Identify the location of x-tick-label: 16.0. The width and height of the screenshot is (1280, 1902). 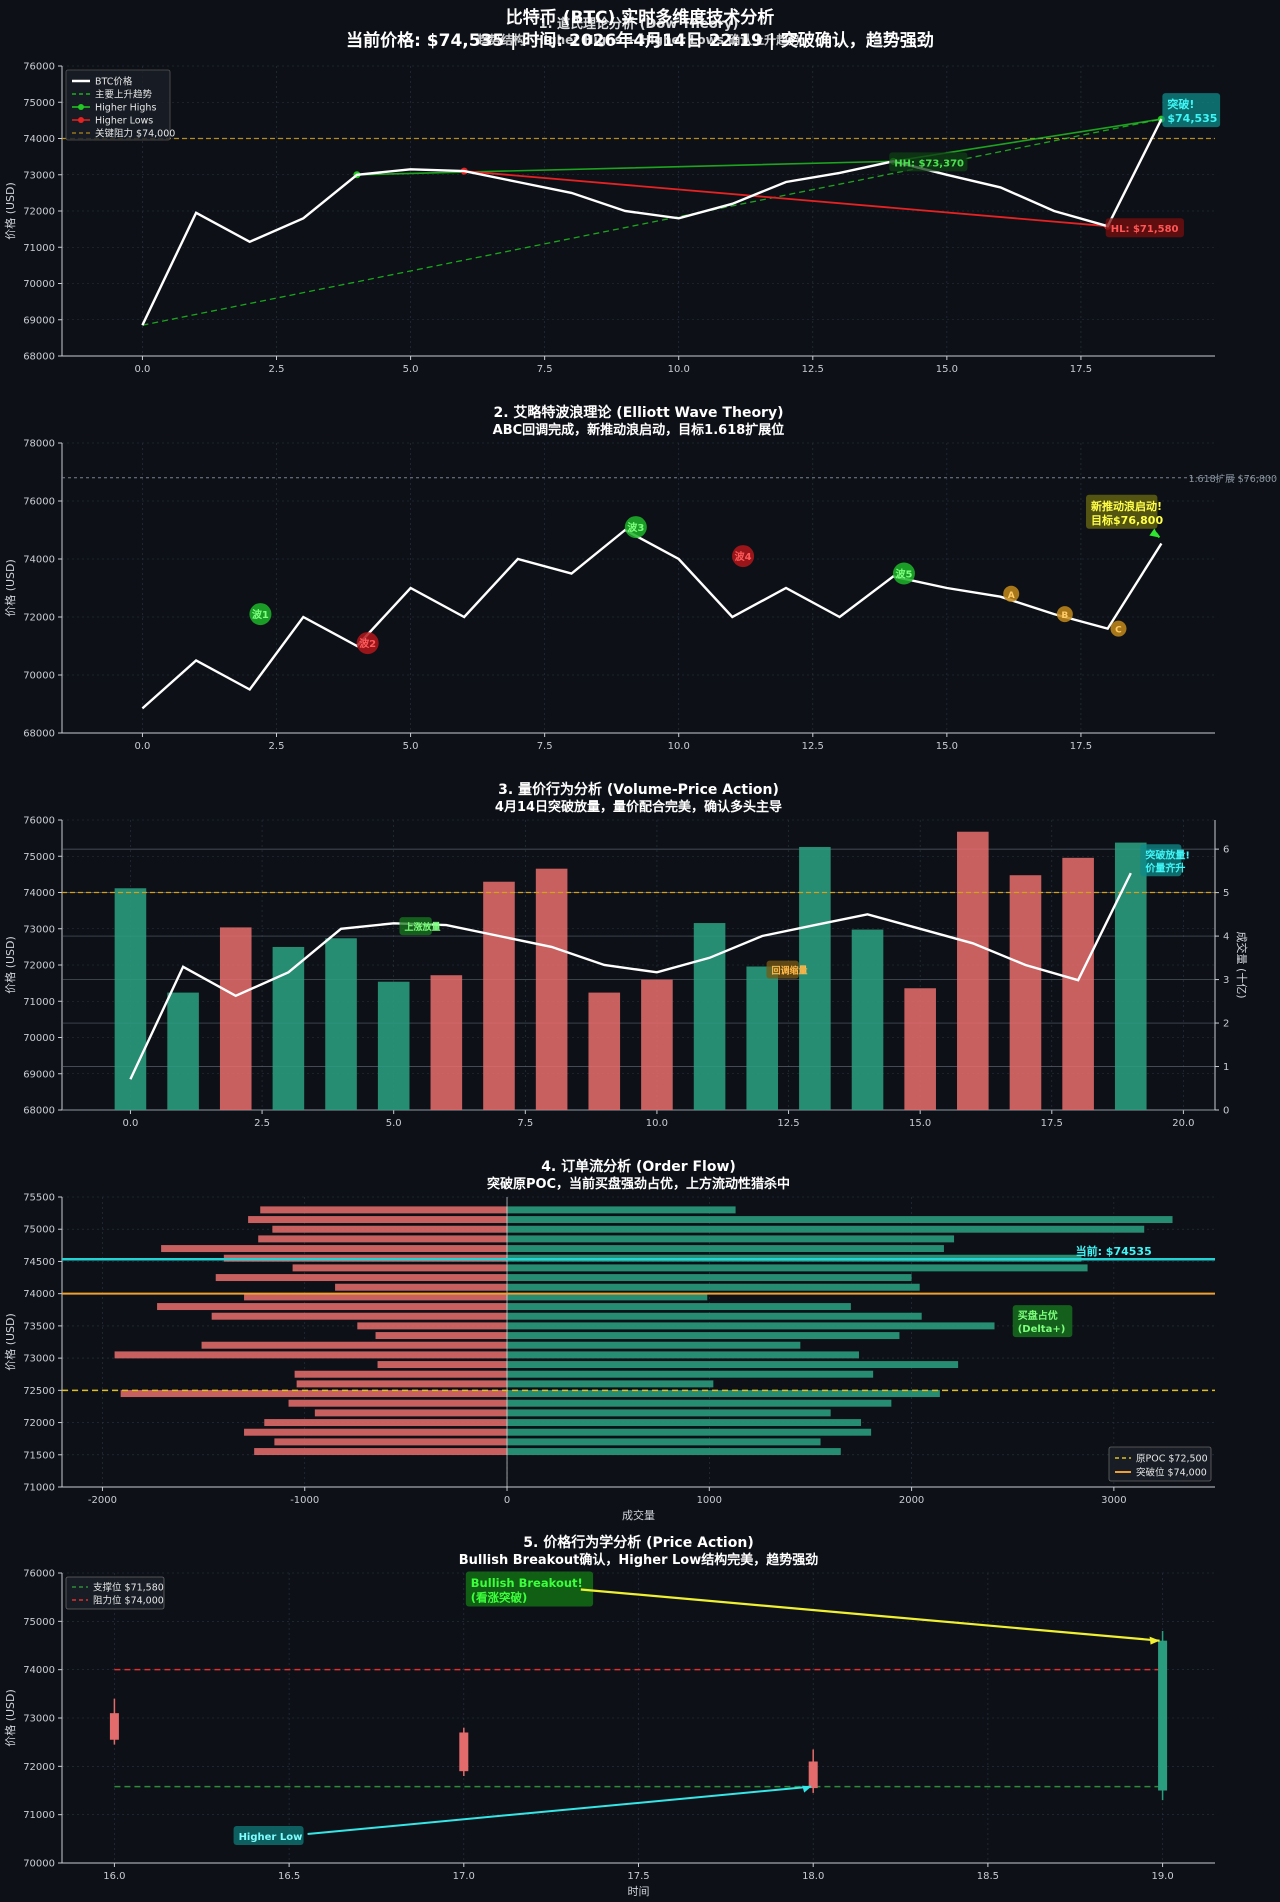
(114, 1876).